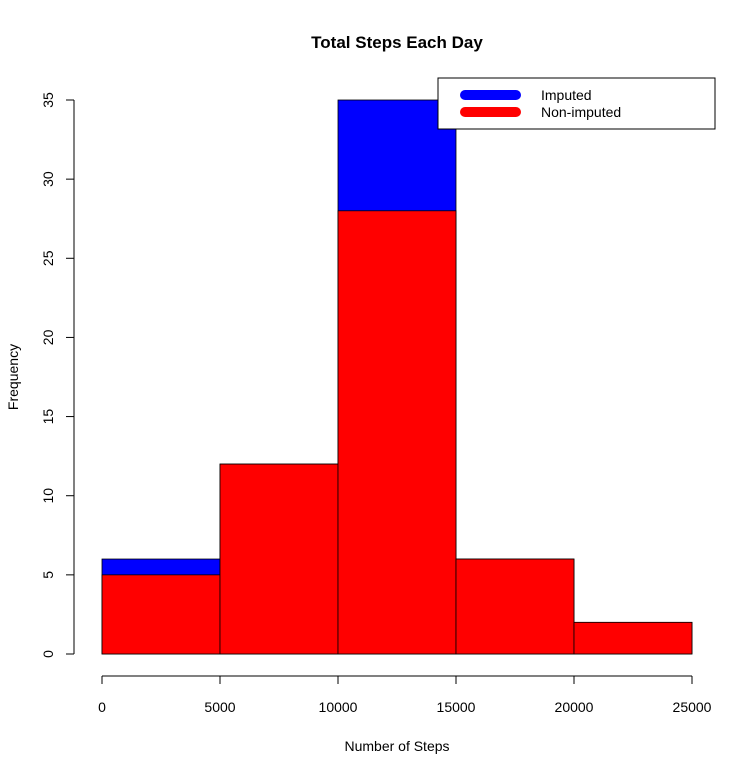  What do you see at coordinates (48, 100) in the screenshot?
I see `y-tick-label-7: 35` at bounding box center [48, 100].